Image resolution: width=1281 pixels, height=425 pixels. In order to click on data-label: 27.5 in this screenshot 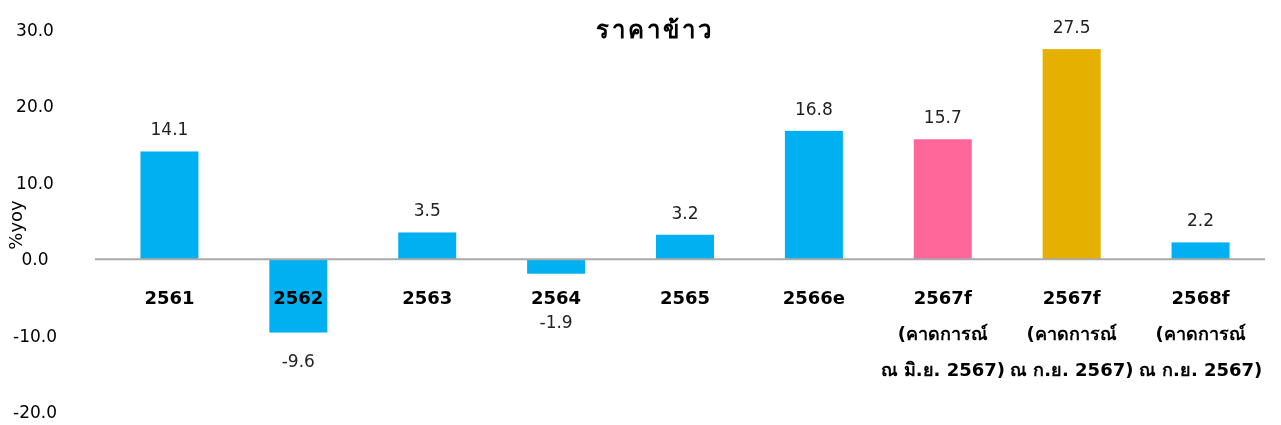, I will do `click(1071, 27)`.